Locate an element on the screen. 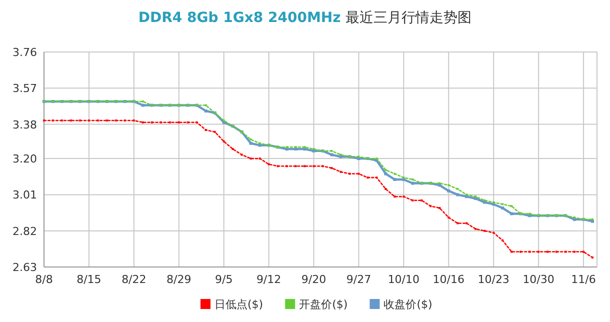 This screenshot has height=322, width=610. x-tick-label: 9/5 is located at coordinates (223, 279).